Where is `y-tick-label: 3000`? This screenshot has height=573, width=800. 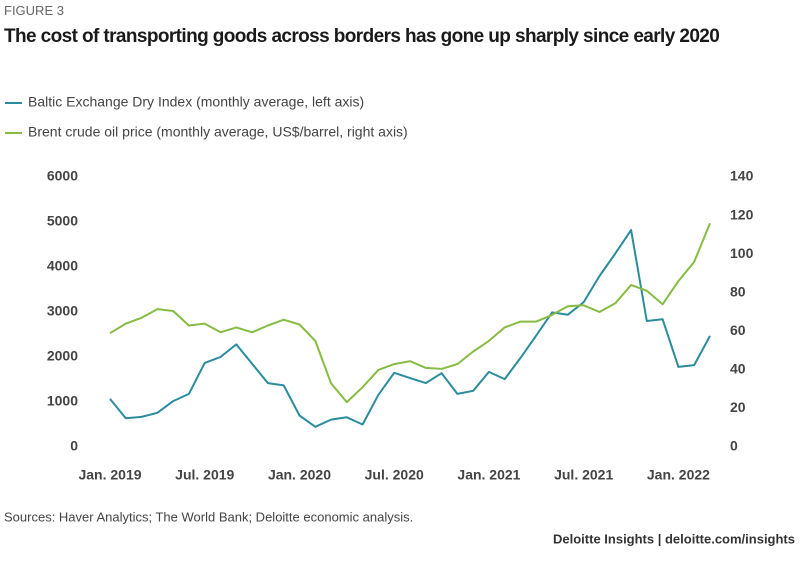
y-tick-label: 3000 is located at coordinates (62, 311).